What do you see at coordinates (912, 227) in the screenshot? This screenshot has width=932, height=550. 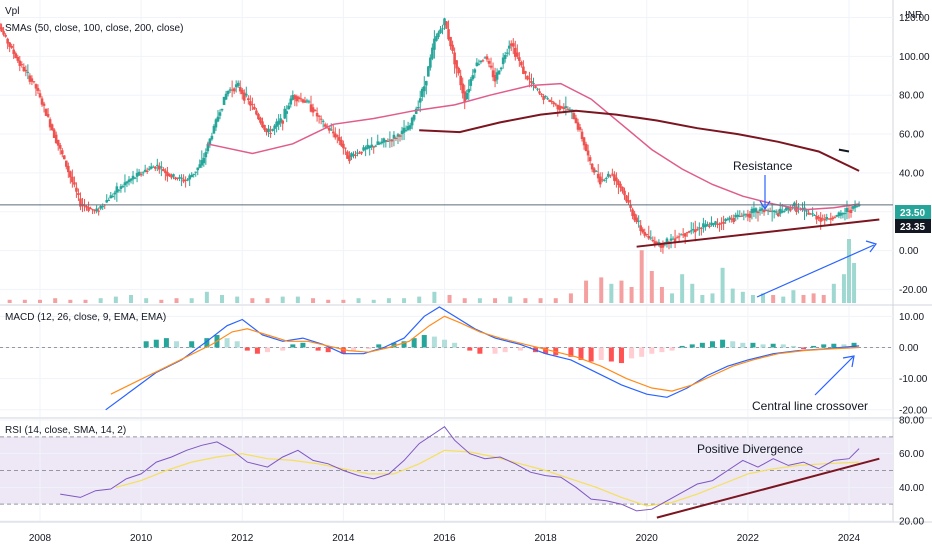 I see `sma-value: 23.35` at bounding box center [912, 227].